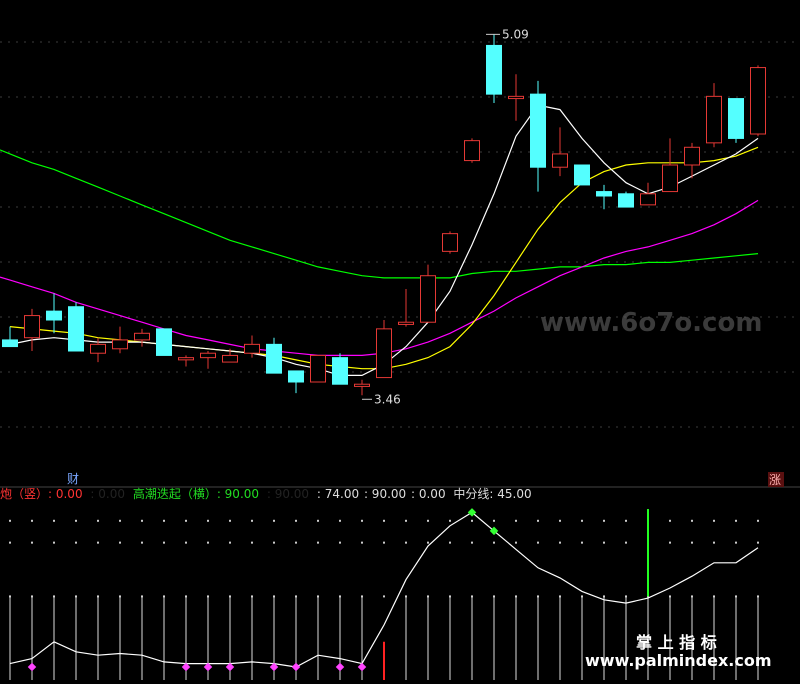  Describe the element at coordinates (288, 494) in the screenshot. I see `legend-gaochao-extra: : 90.00` at that location.